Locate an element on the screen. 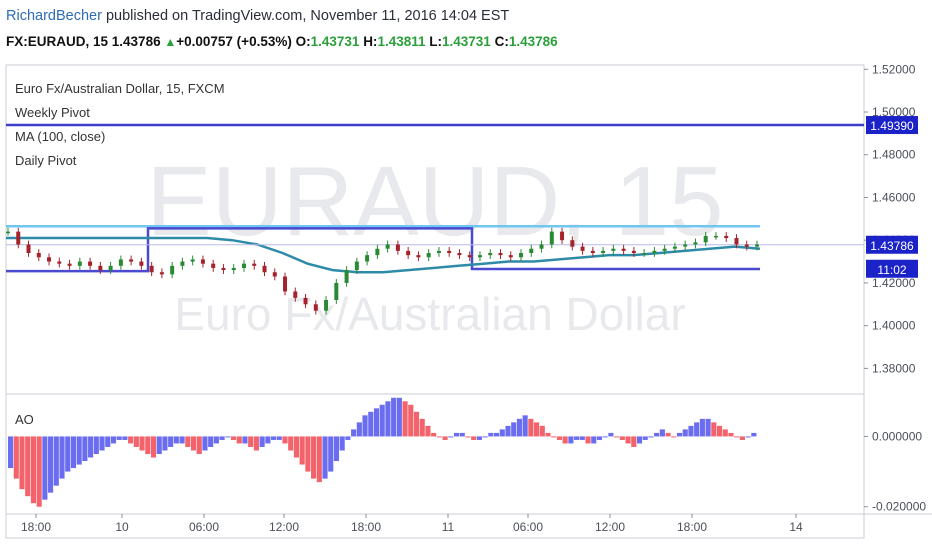 The height and width of the screenshot is (550, 932). price-tick-label: 1.38000 is located at coordinates (894, 368).